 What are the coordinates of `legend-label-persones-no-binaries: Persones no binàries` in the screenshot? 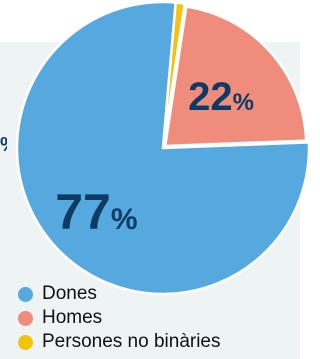 It's located at (131, 341).